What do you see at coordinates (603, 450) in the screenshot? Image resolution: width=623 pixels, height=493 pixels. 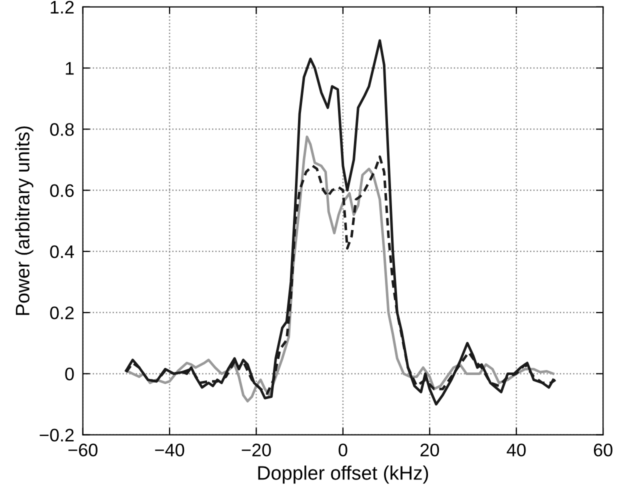 I see `x-tick-label: 60` at bounding box center [603, 450].